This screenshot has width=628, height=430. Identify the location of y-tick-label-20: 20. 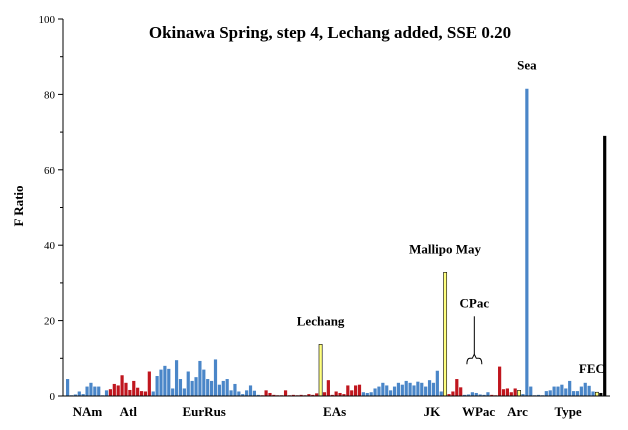
(50, 322).